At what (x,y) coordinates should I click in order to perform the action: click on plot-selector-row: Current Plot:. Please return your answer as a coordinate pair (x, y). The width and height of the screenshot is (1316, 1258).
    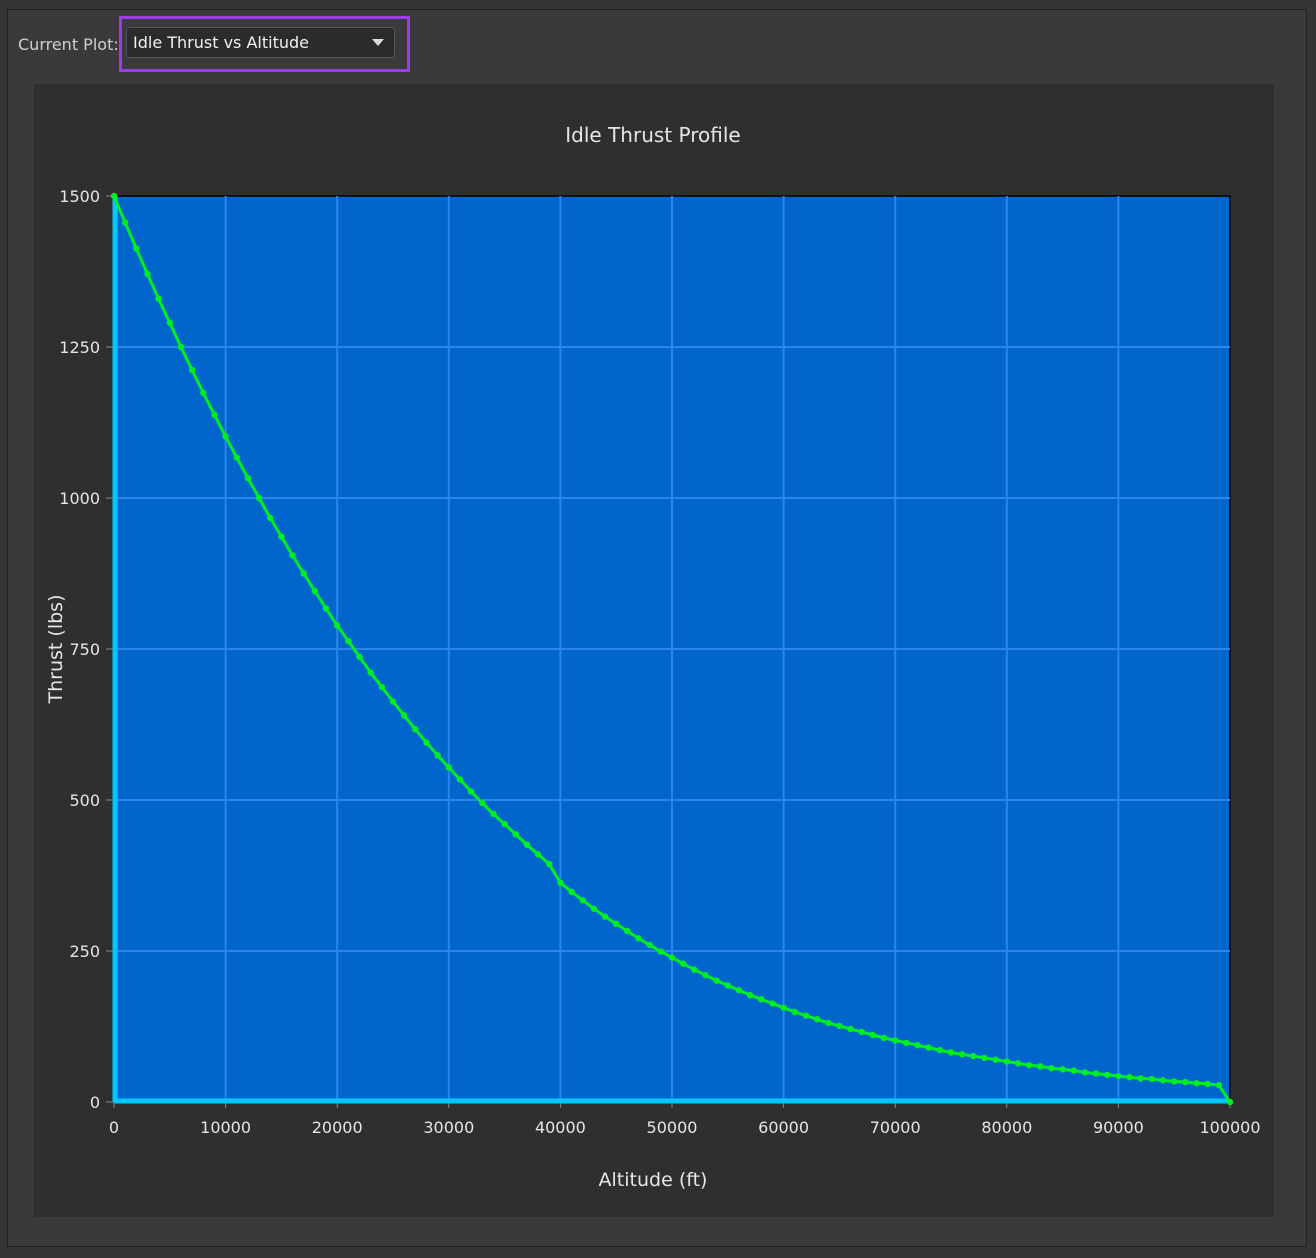
    Looking at the image, I should click on (74, 44).